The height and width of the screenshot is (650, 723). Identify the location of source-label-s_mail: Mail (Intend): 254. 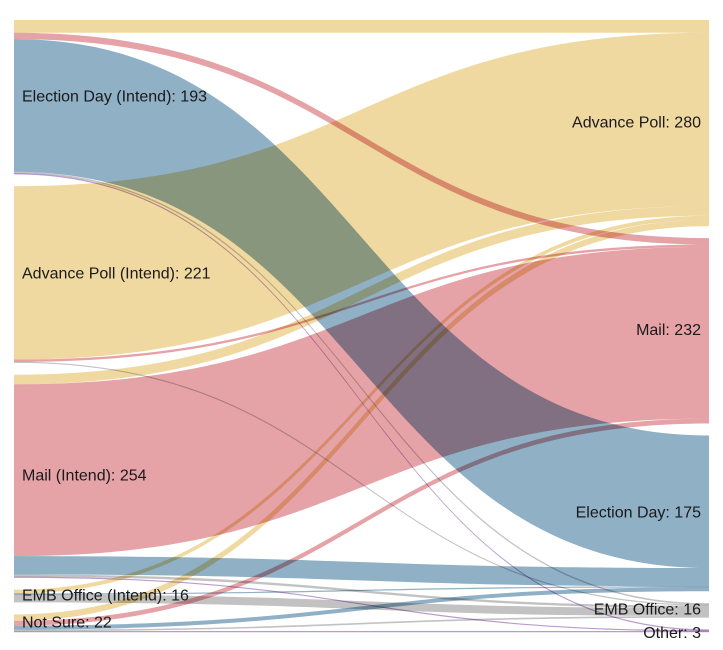
(84, 475).